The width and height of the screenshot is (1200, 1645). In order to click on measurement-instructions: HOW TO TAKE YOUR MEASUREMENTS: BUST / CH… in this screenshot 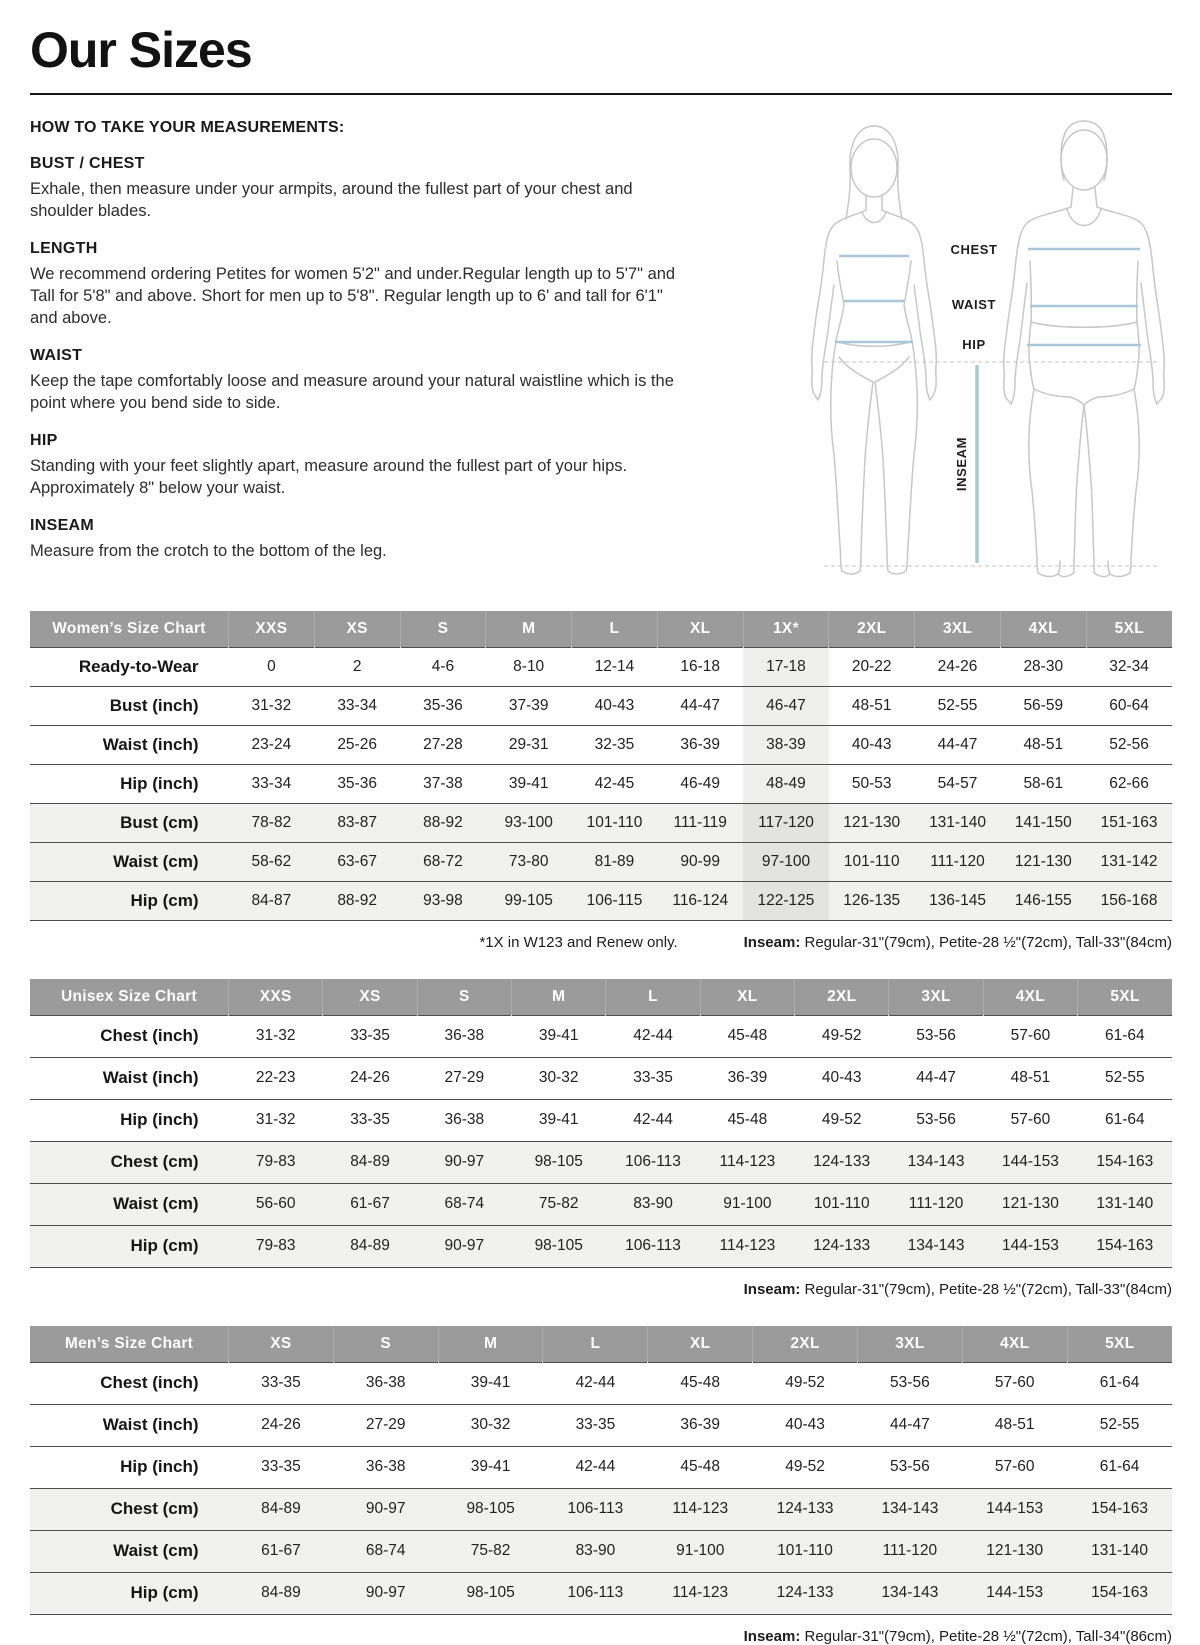, I will do `click(354, 340)`.